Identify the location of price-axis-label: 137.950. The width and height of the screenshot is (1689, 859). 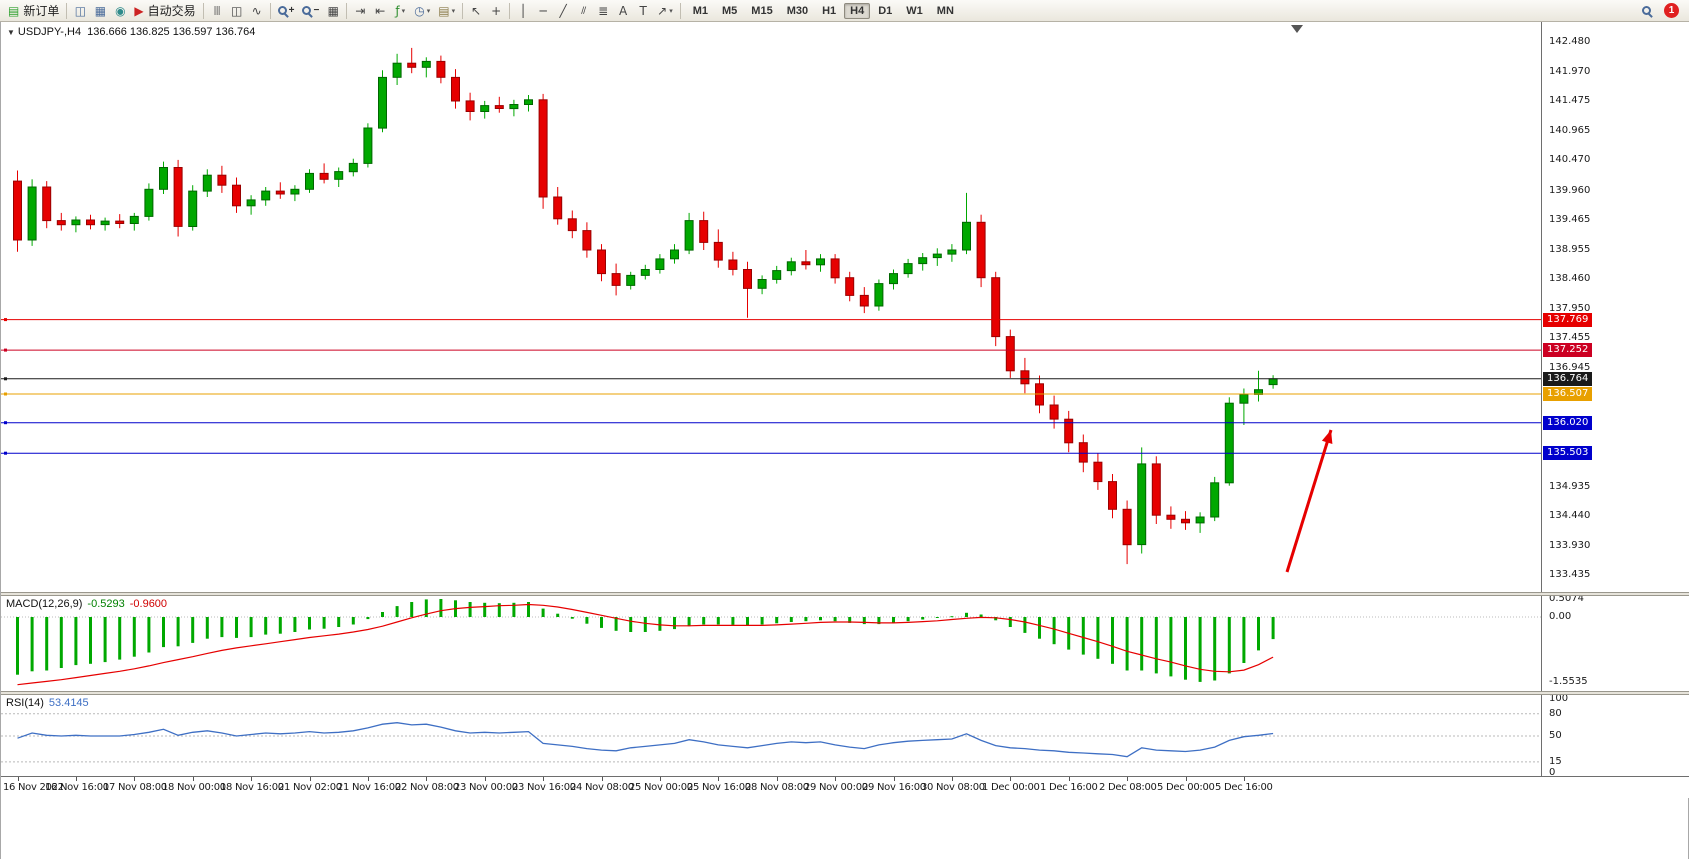
(1570, 308).